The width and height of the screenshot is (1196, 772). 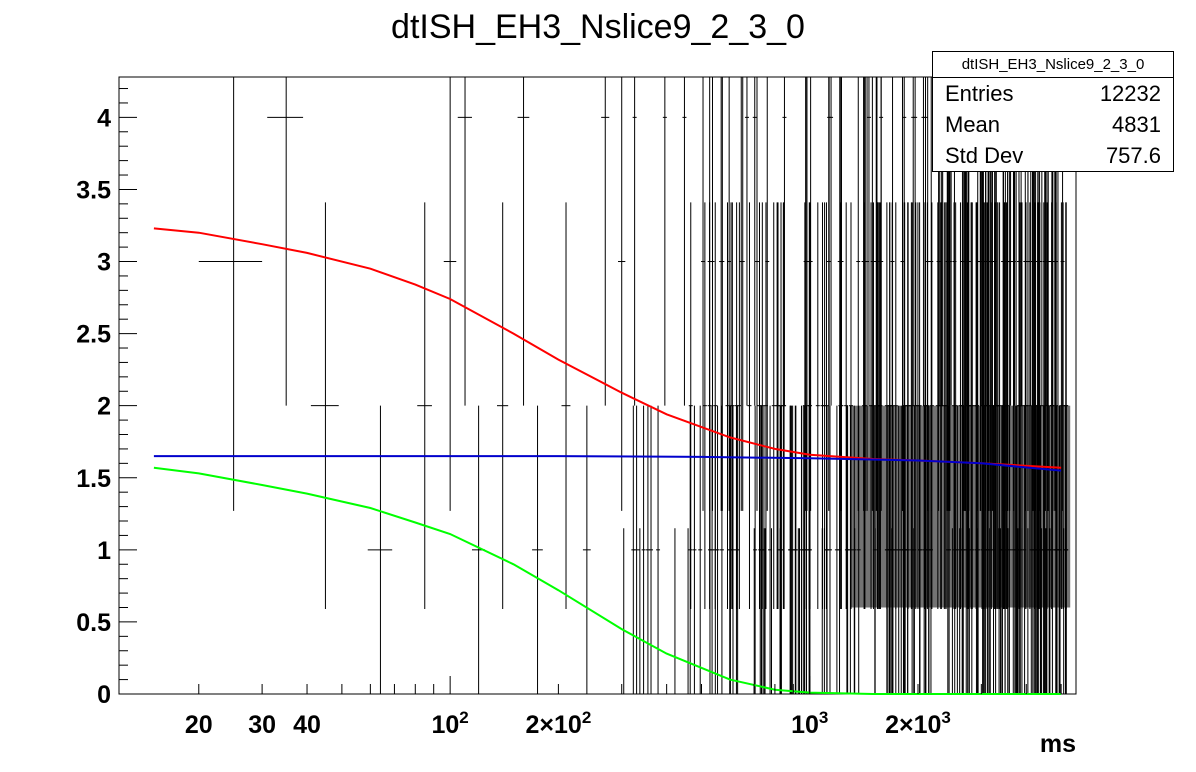 I want to click on stats-label: Mean, so click(x=973, y=124).